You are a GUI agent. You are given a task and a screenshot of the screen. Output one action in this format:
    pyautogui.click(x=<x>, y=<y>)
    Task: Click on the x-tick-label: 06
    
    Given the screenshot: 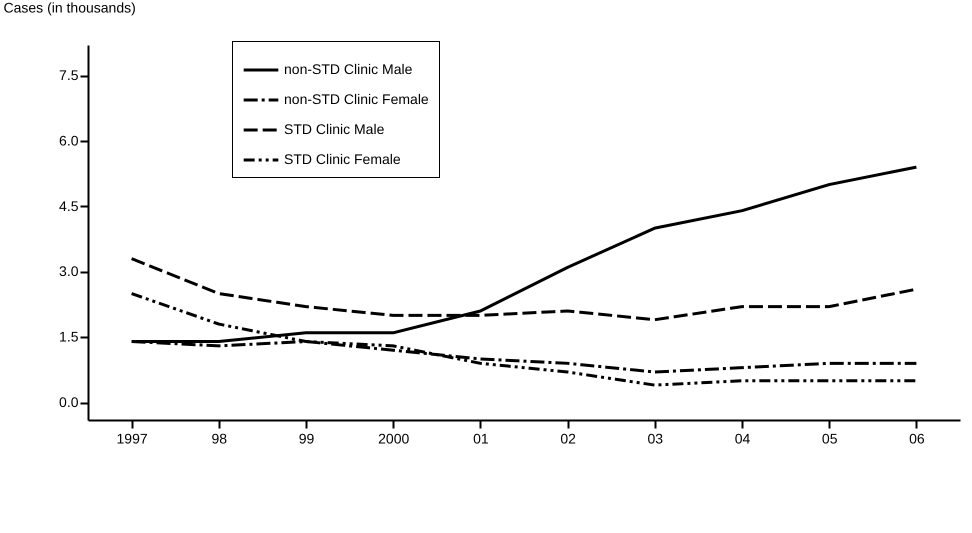 What is the action you would take?
    pyautogui.click(x=917, y=438)
    